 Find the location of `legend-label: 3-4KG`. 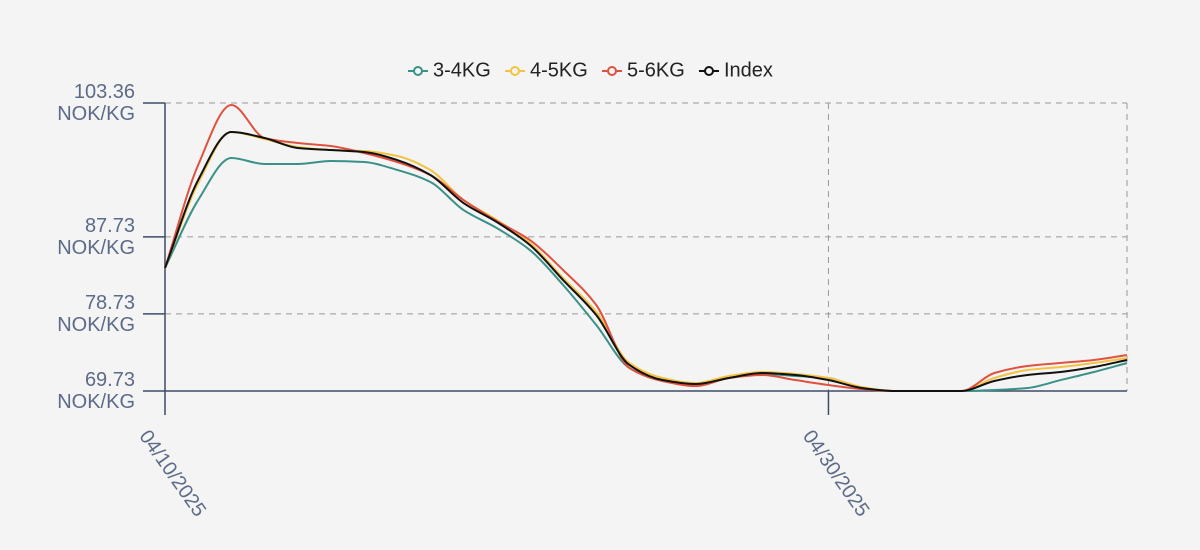

legend-label: 3-4KG is located at coordinates (462, 70).